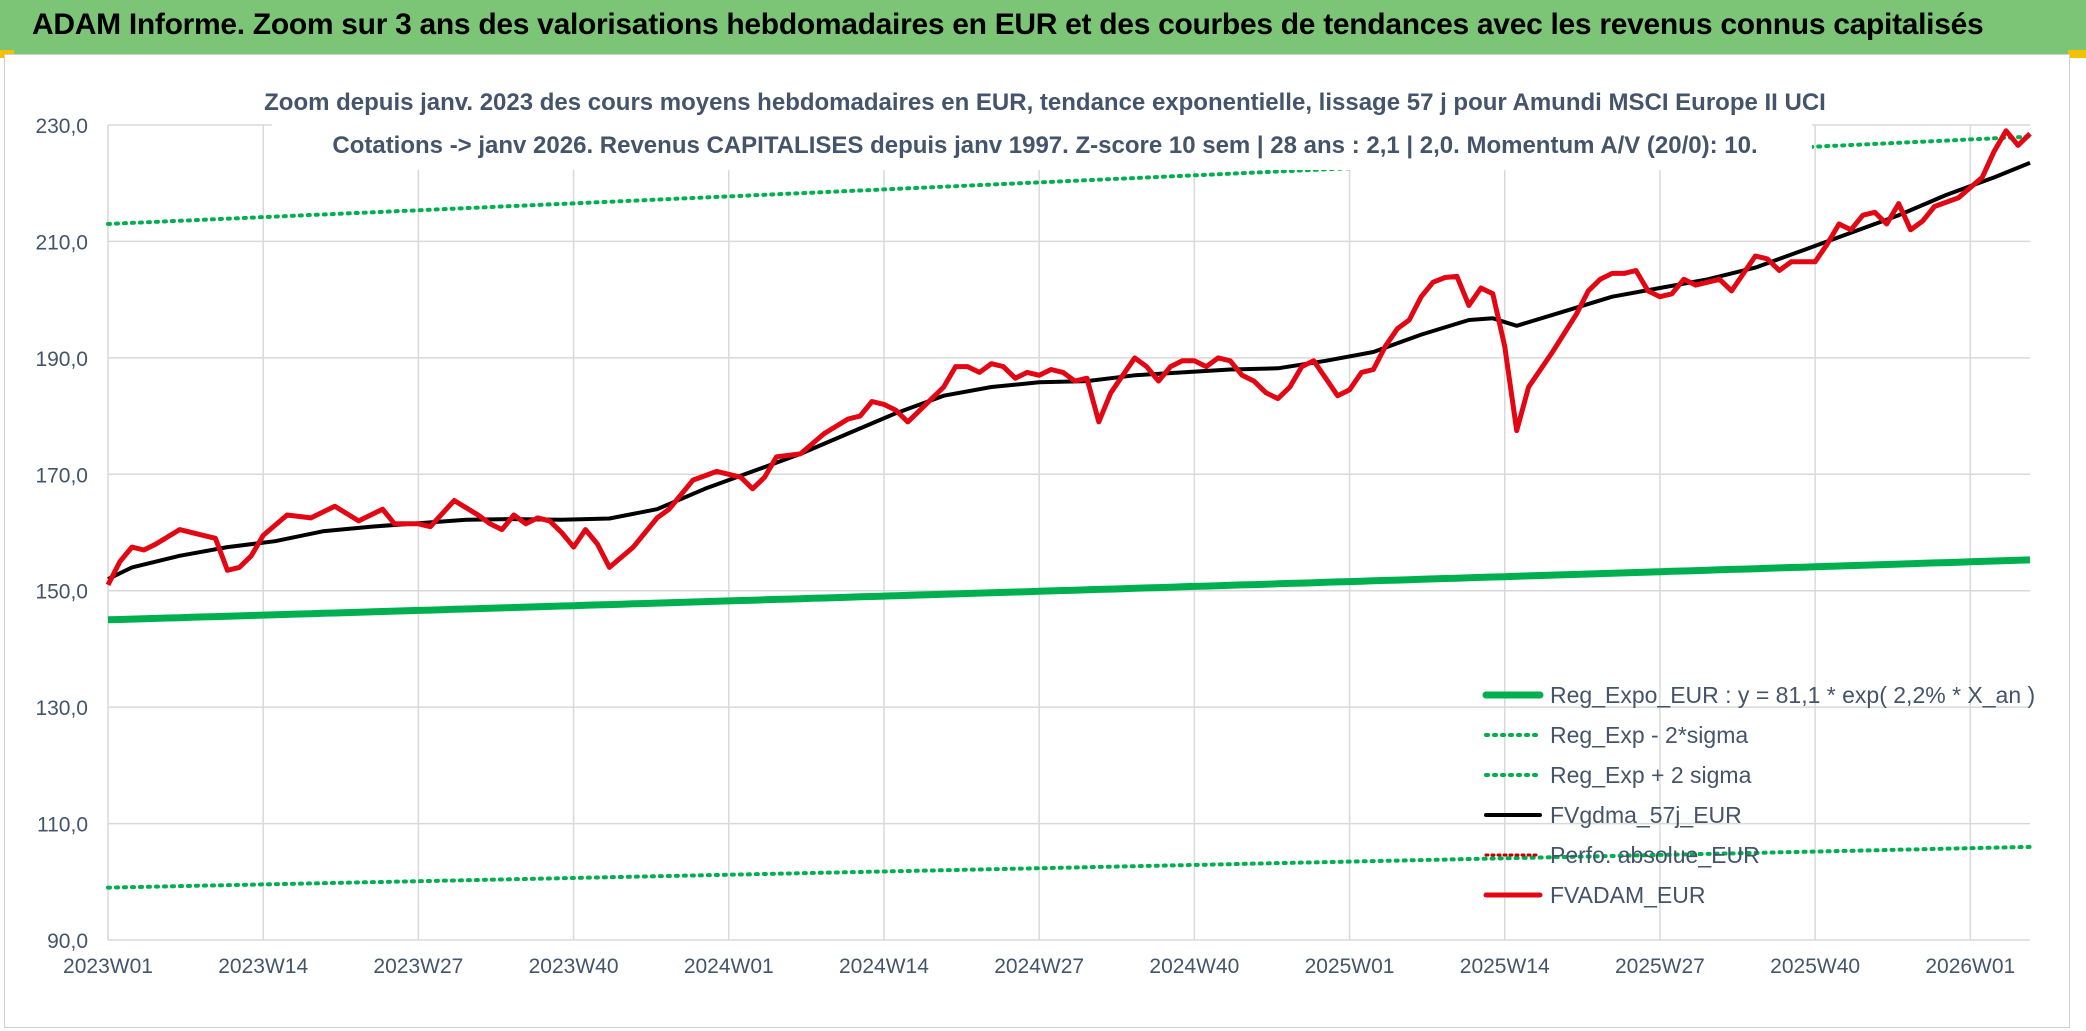  Describe the element at coordinates (67, 941) in the screenshot. I see `y-tick-label: 90,0` at that location.